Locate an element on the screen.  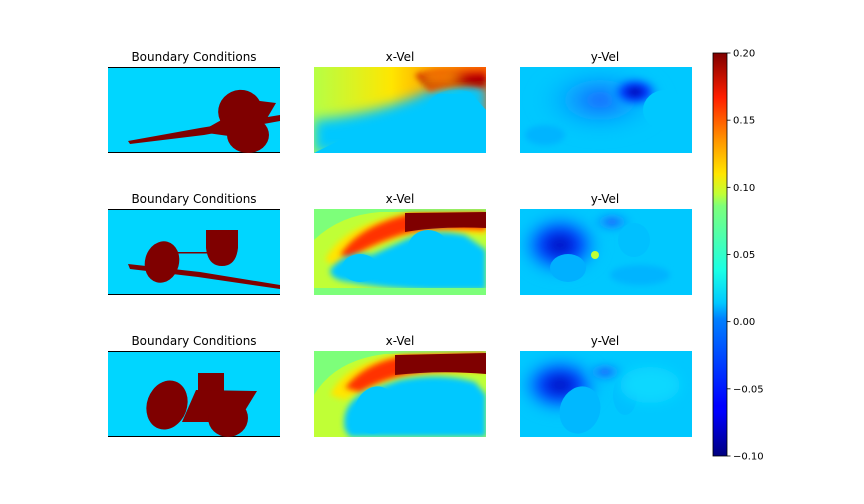
colorbar-tick-label: 0.05 is located at coordinates (744, 255).